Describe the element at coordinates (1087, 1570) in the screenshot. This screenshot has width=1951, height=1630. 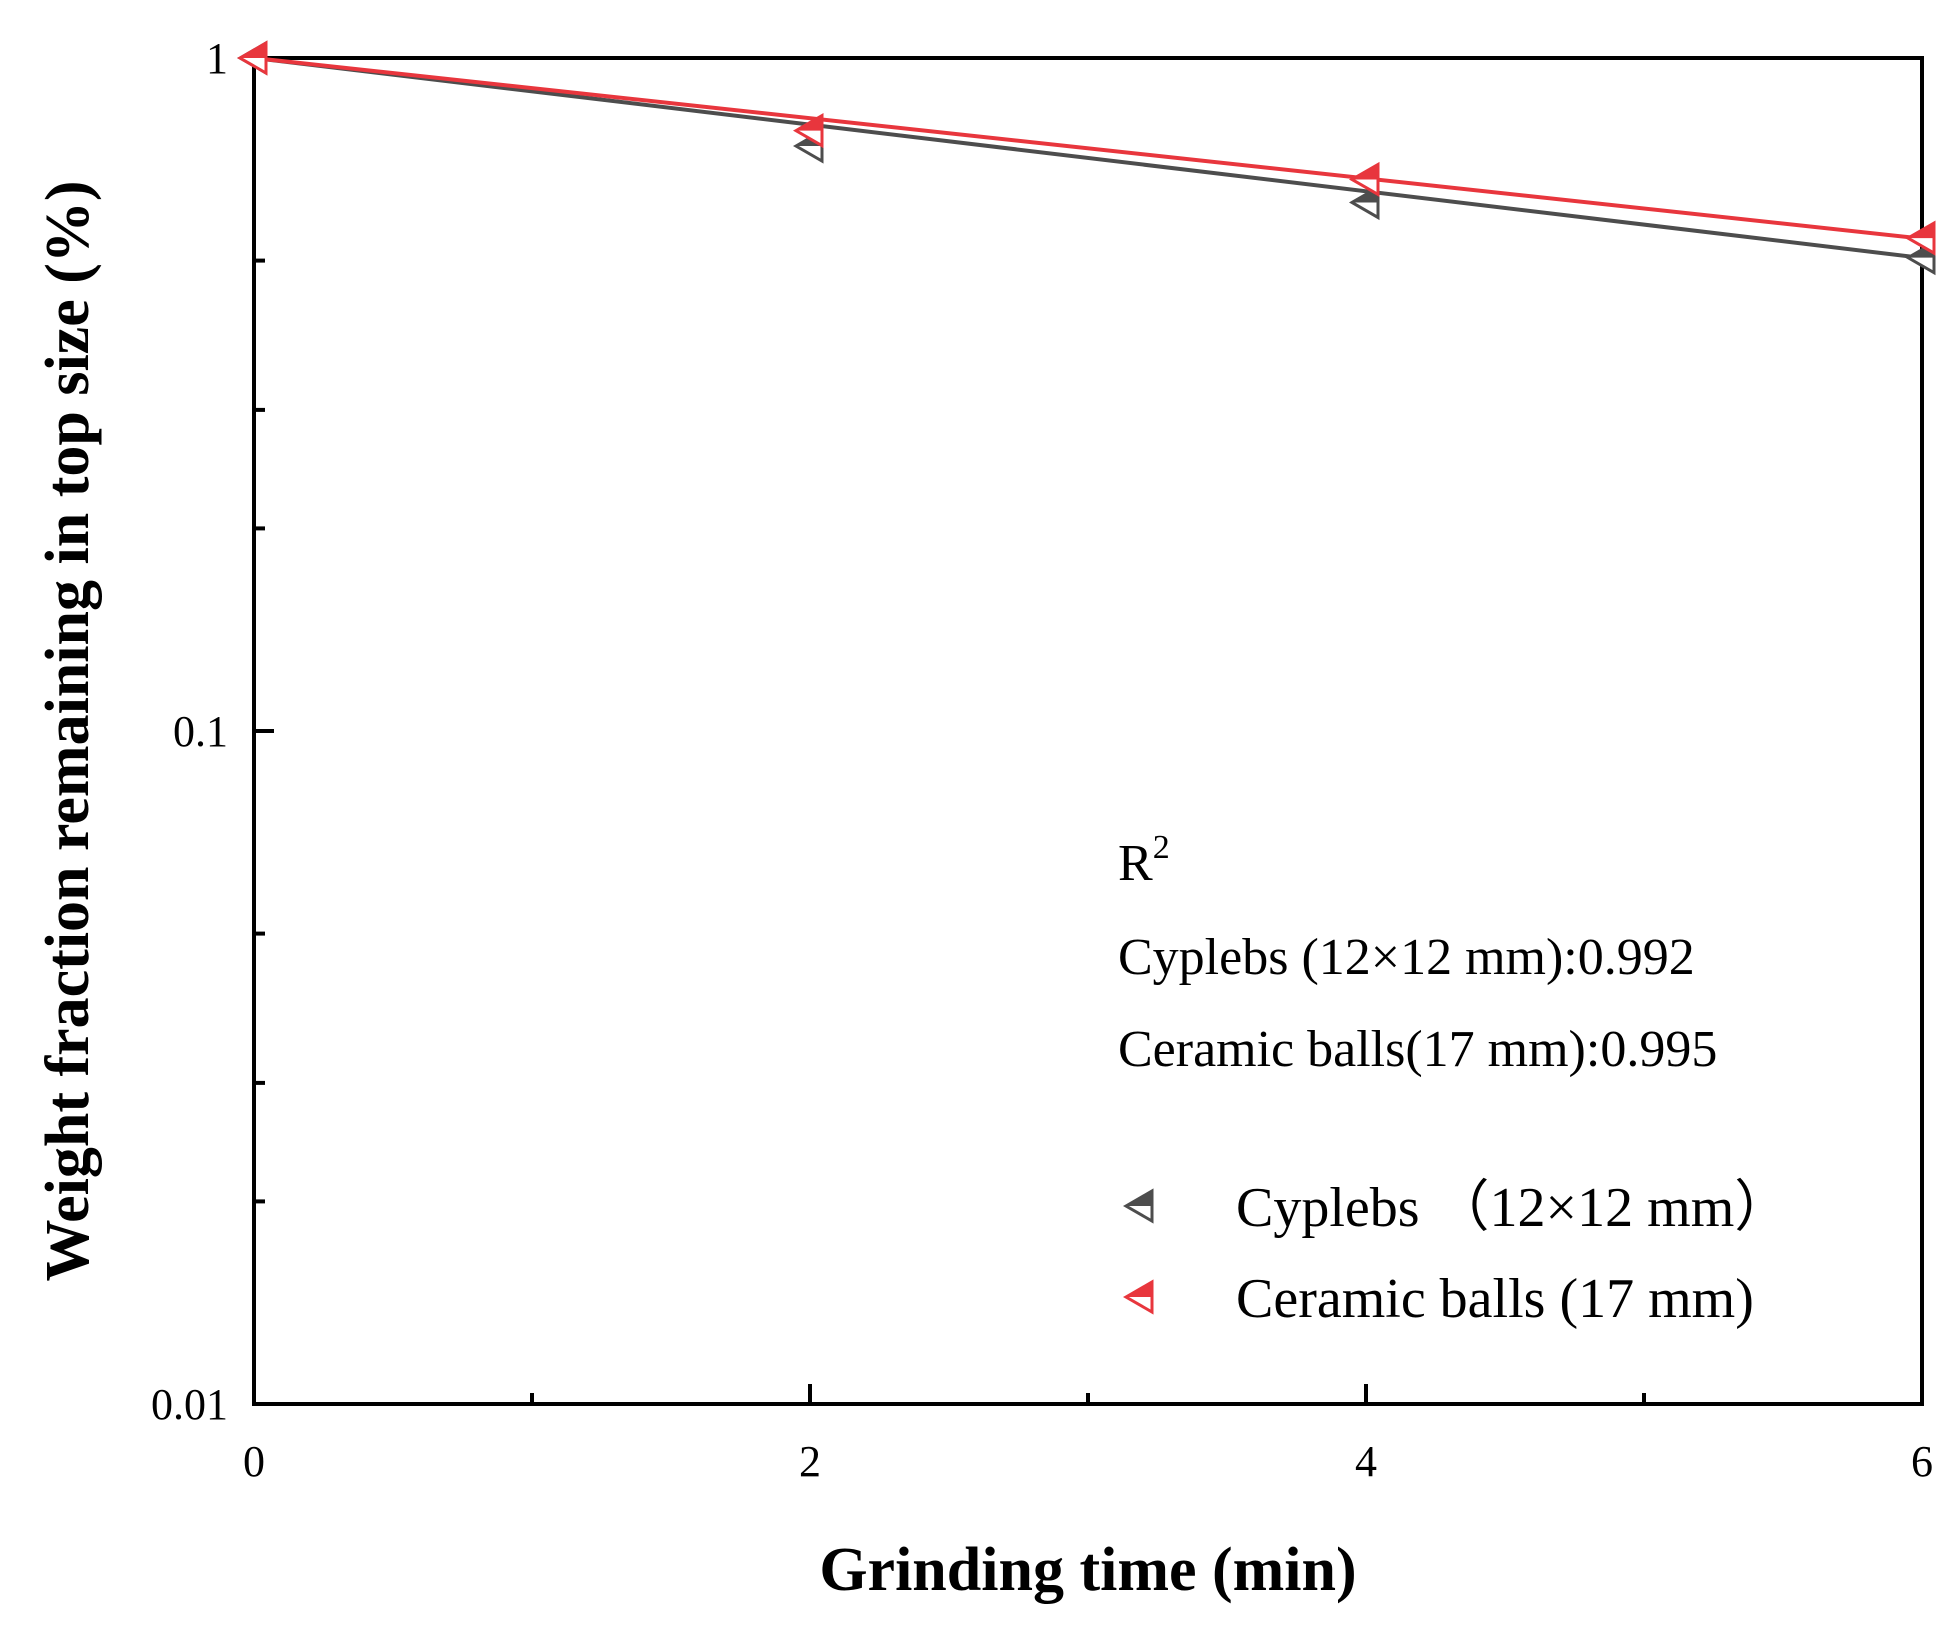
I see `x-axis-title: Grinding time (min)` at that location.